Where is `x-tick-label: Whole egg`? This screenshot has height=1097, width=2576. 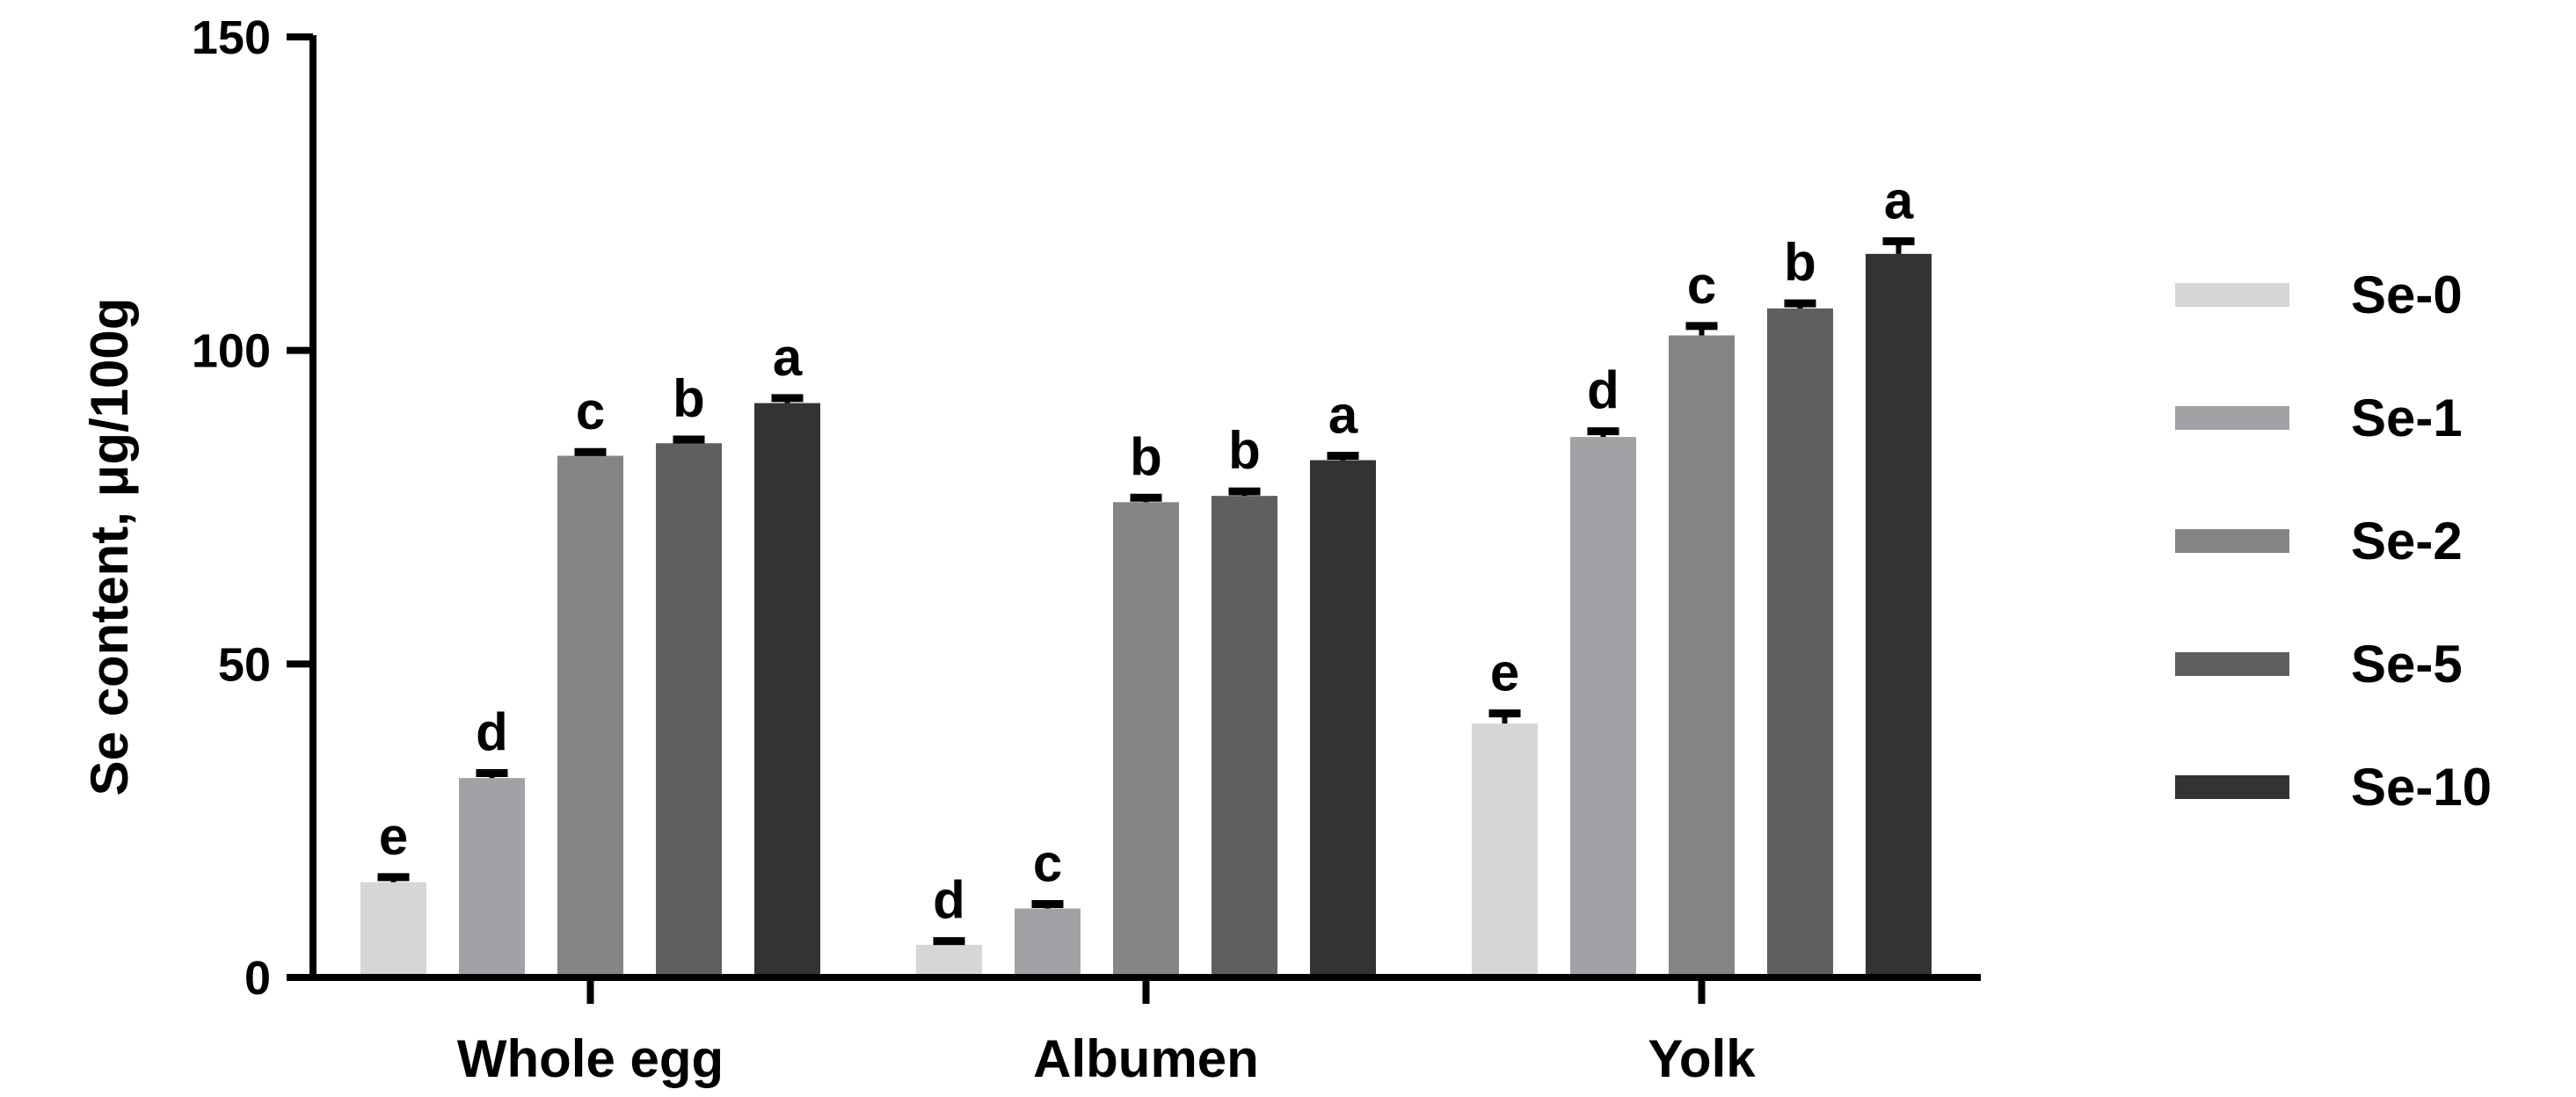
x-tick-label: Whole egg is located at coordinates (590, 1058).